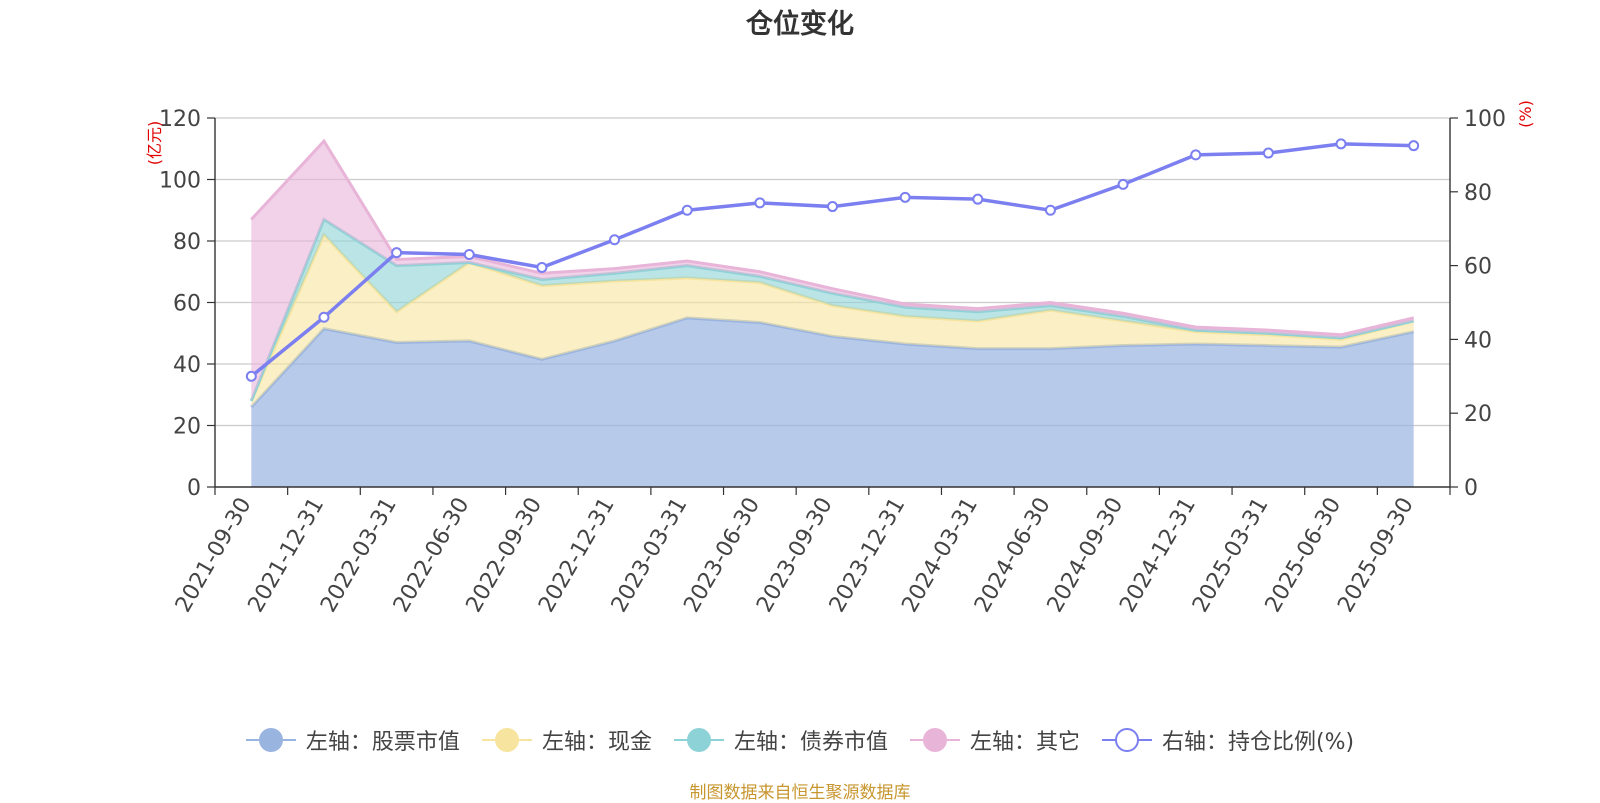  What do you see at coordinates (1024, 742) in the screenshot?
I see `legend-label: 左轴：其它` at bounding box center [1024, 742].